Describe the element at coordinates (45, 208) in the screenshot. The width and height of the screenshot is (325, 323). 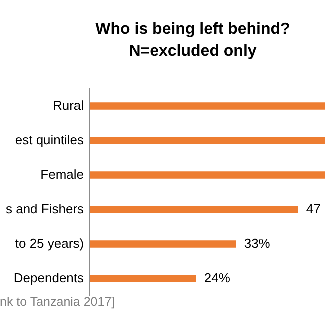
I see `y-tick-label: s and Fishers` at that location.